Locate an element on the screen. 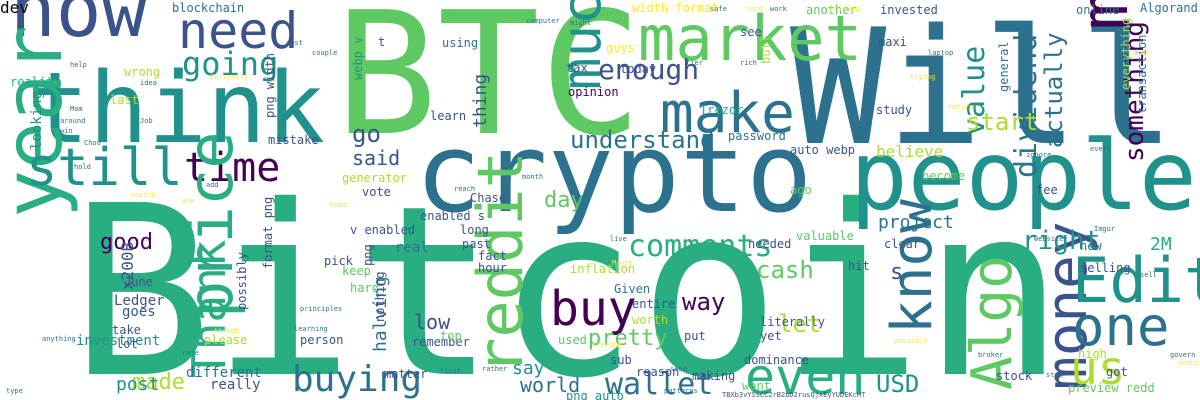  word-world: world is located at coordinates (550, 385).